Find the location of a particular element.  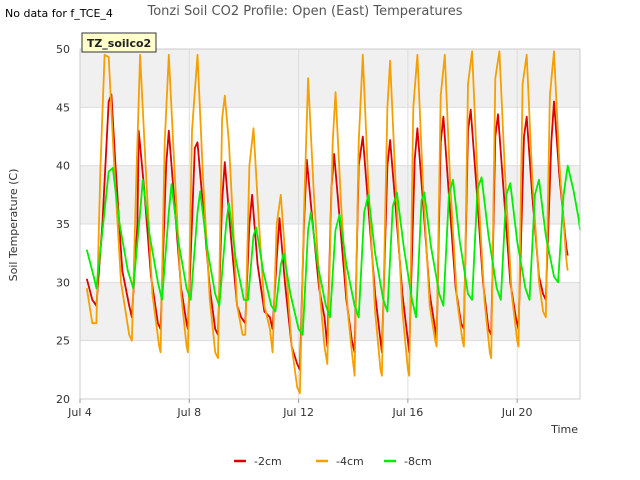

badge: TZ_soilco2 is located at coordinates (119, 42).